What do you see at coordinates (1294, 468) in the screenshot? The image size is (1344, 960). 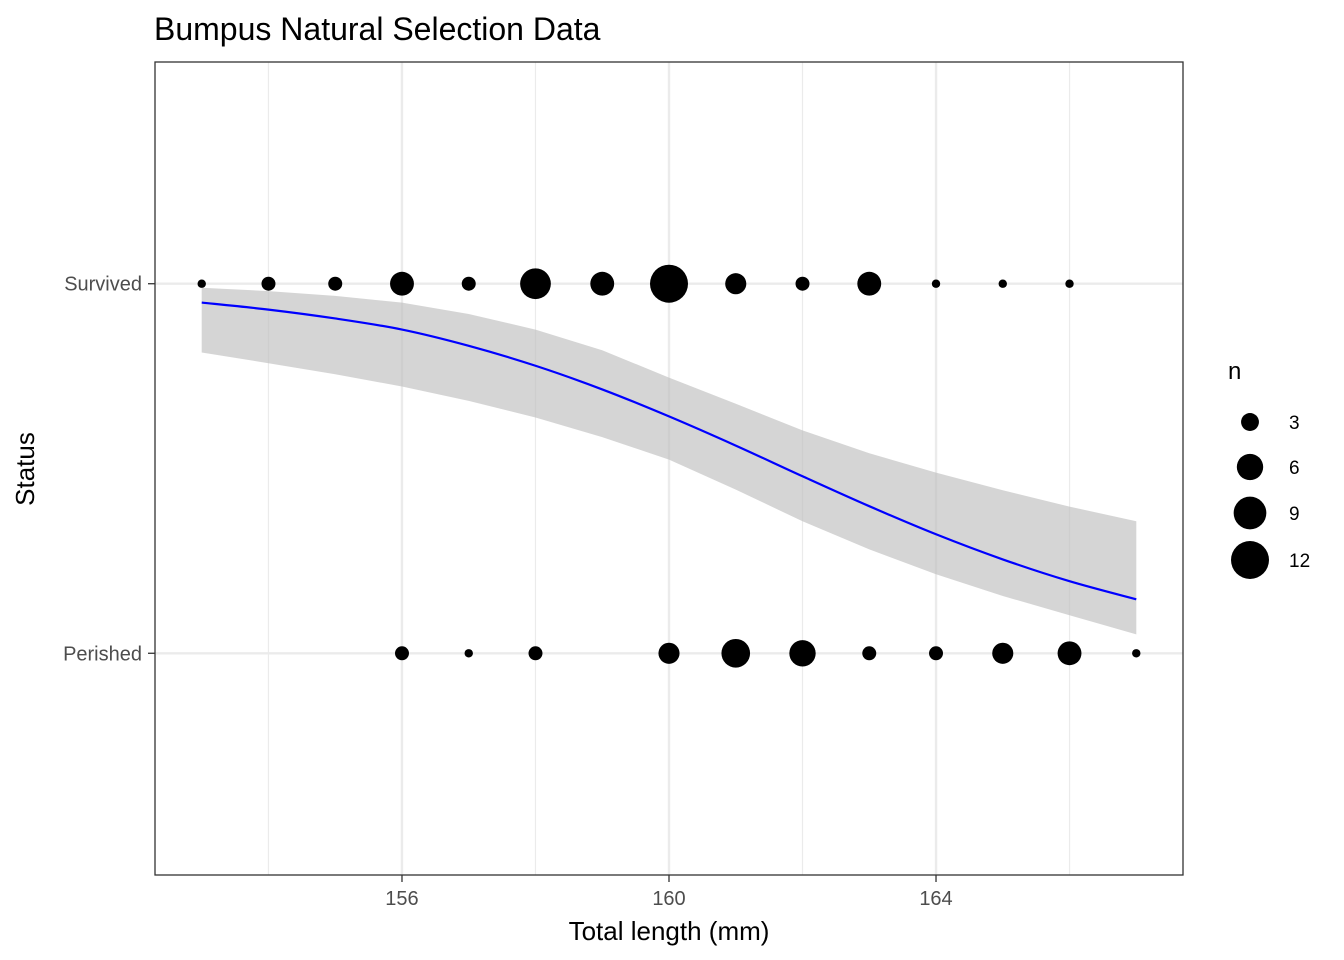 I see `legend-key-label: 6` at bounding box center [1294, 468].